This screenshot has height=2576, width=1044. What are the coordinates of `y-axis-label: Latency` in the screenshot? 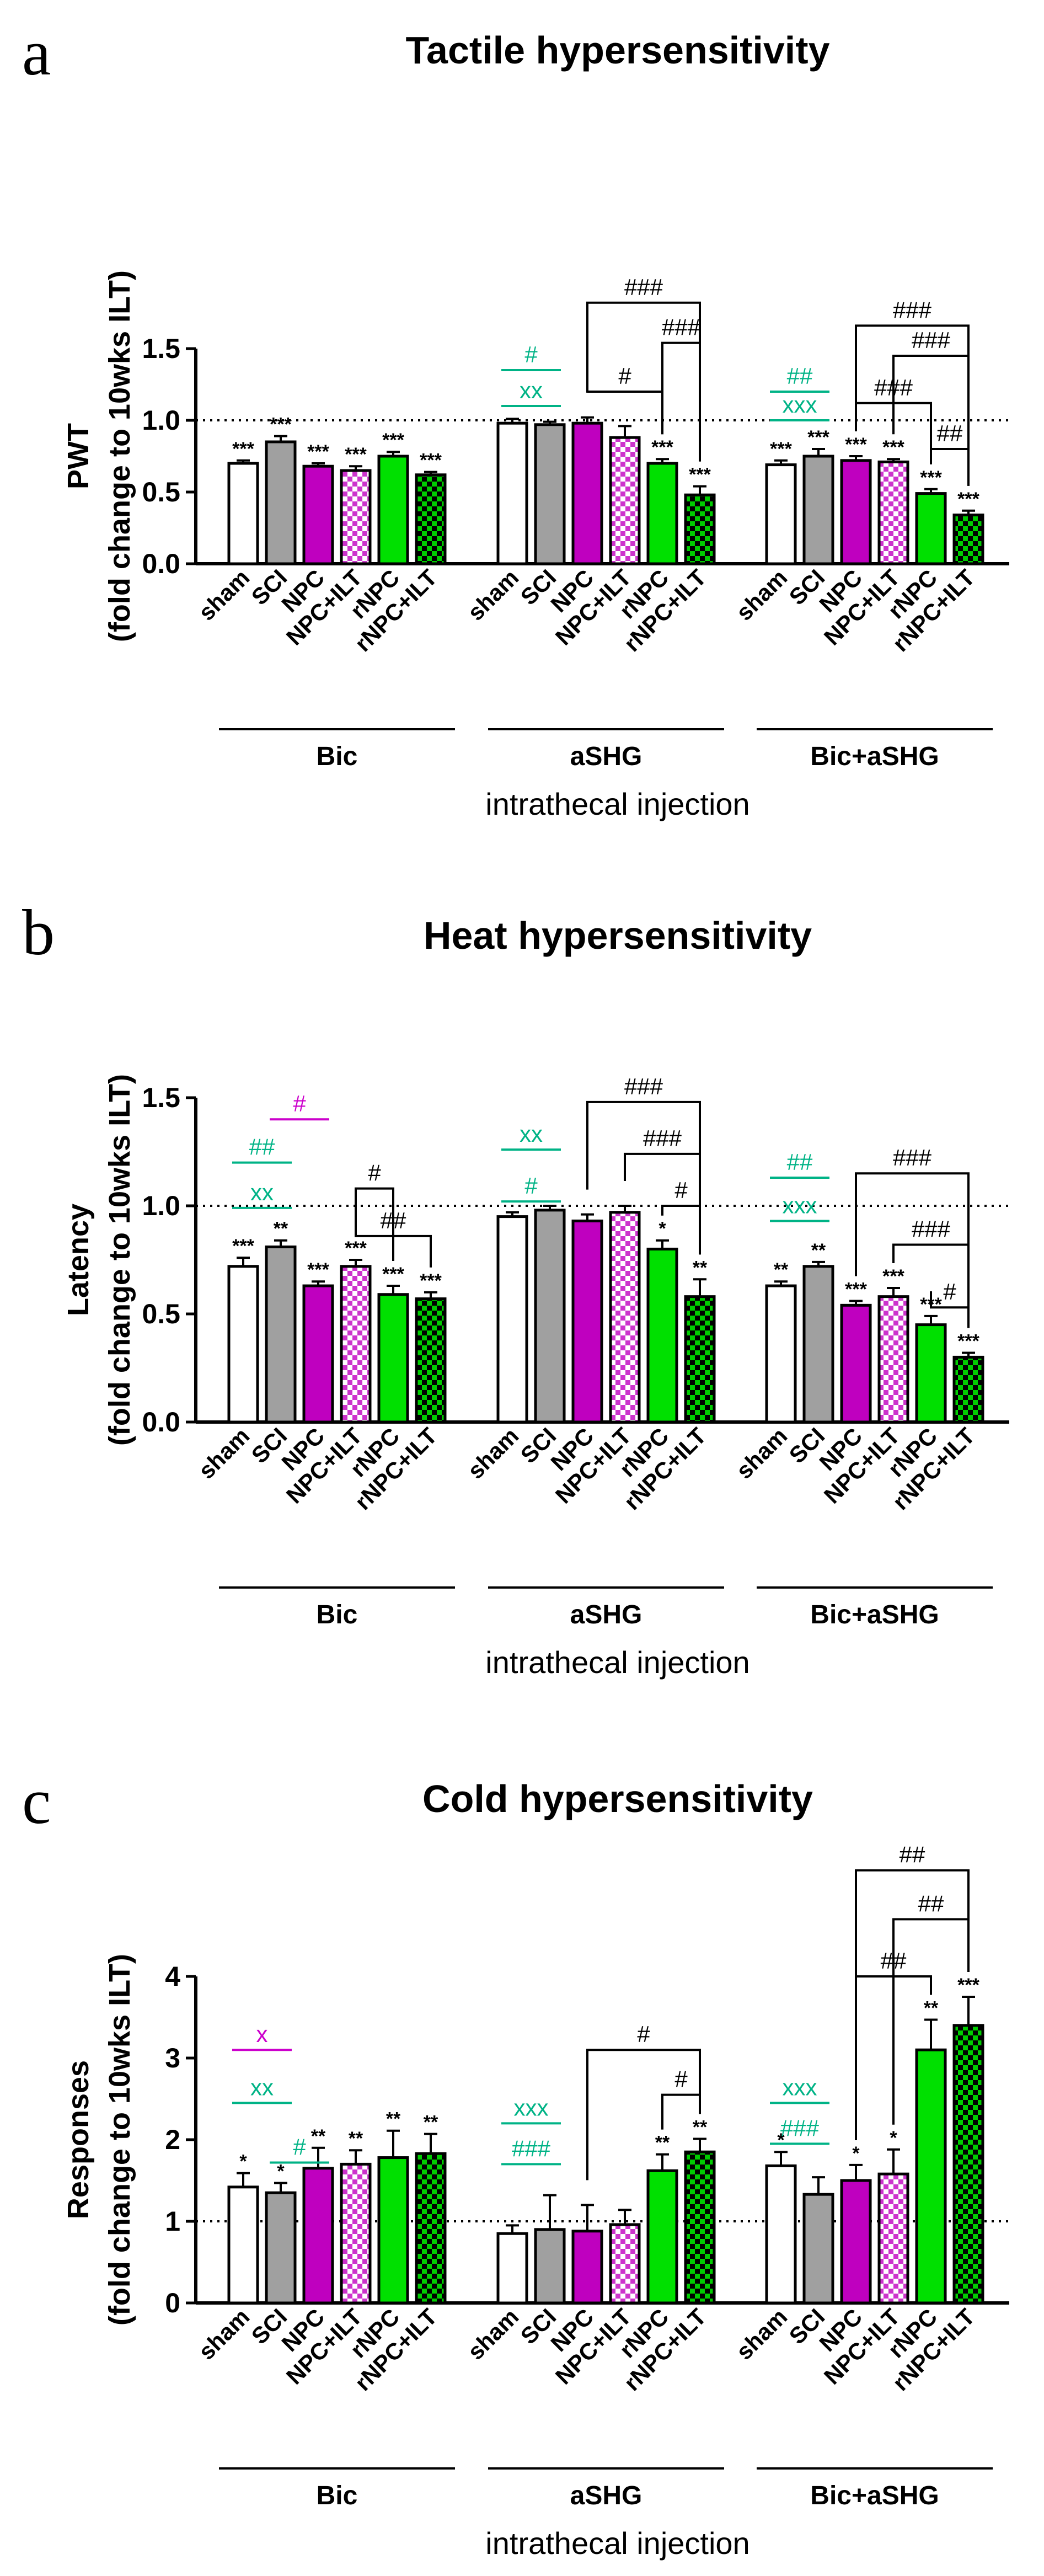 It's located at (78, 1260).